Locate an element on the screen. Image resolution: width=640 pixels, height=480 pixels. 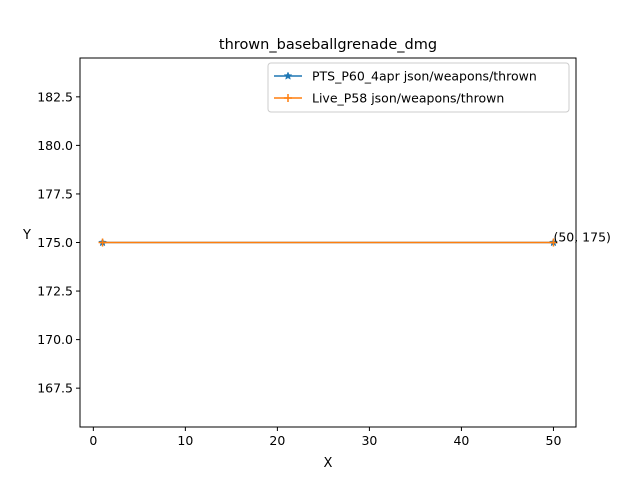
y-tick-label: 180.0 is located at coordinates (55, 145).